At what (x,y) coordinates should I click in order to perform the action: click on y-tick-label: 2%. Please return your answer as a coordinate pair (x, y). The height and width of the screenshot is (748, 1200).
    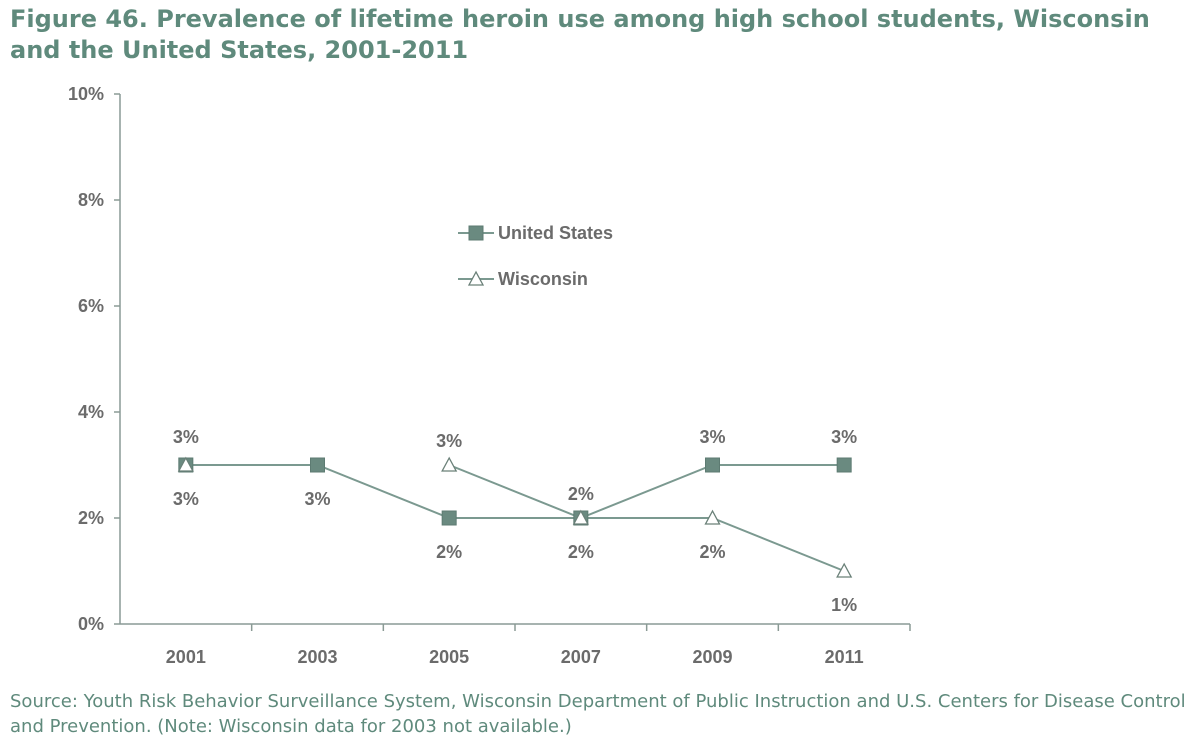
    Looking at the image, I should click on (91, 518).